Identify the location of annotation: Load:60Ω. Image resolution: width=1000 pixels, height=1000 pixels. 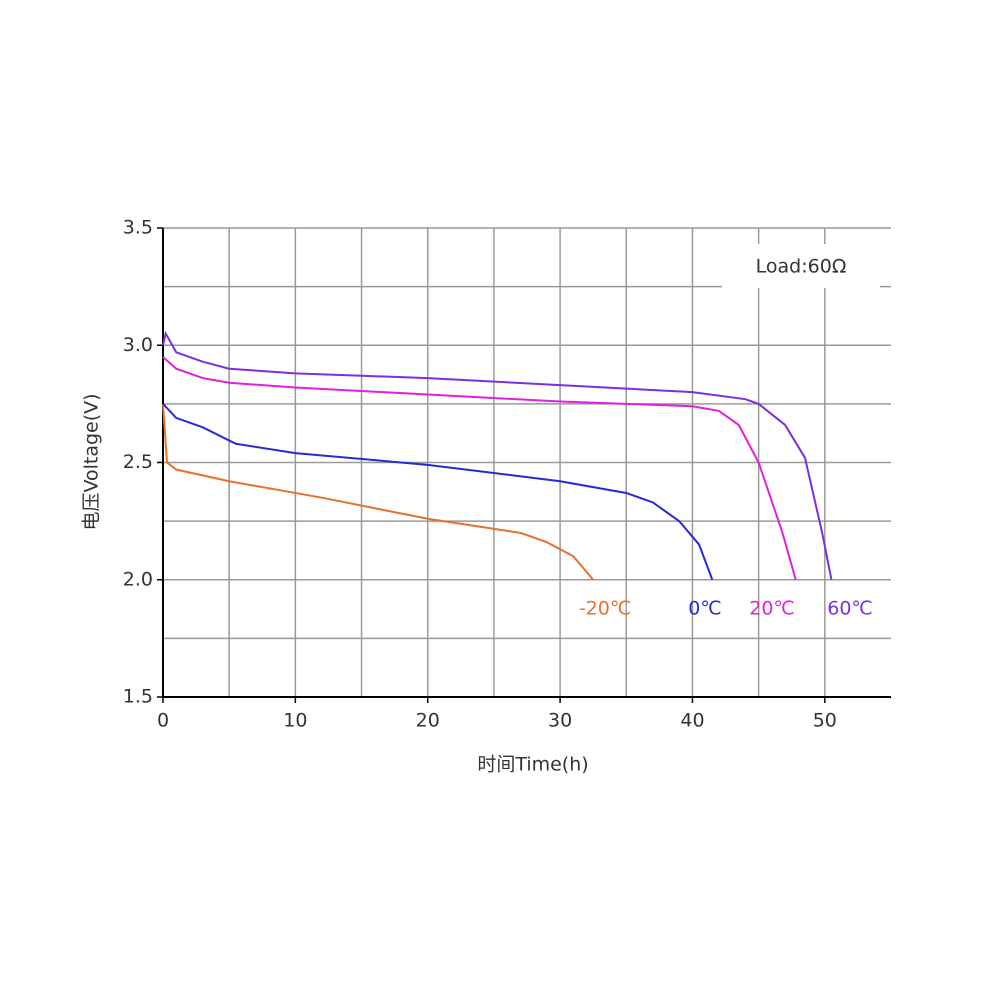
(801, 267).